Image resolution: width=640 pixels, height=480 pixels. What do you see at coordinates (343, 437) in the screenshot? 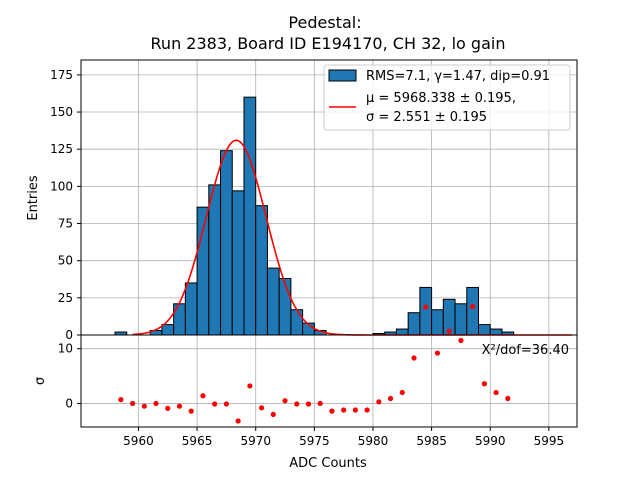
I see `x-ticks: 5960 5965 5970 5975 5980 5985 5990 5995` at bounding box center [343, 437].